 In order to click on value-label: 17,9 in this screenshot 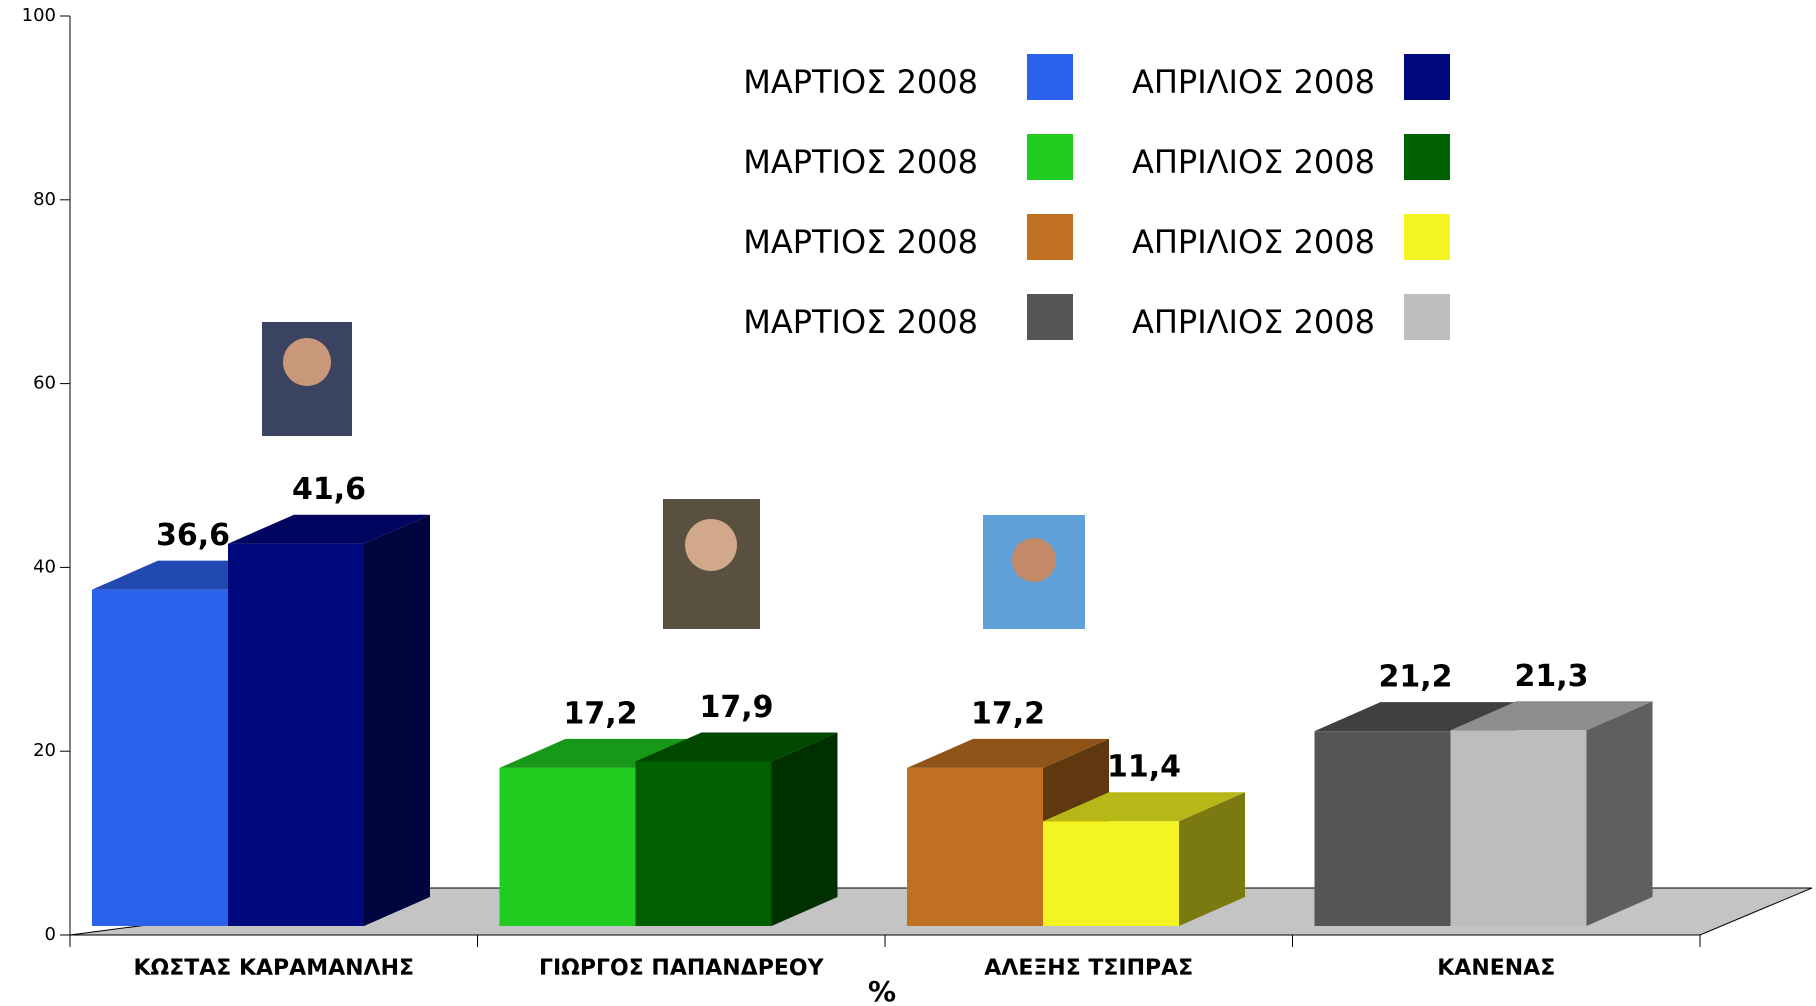, I will do `click(736, 707)`.